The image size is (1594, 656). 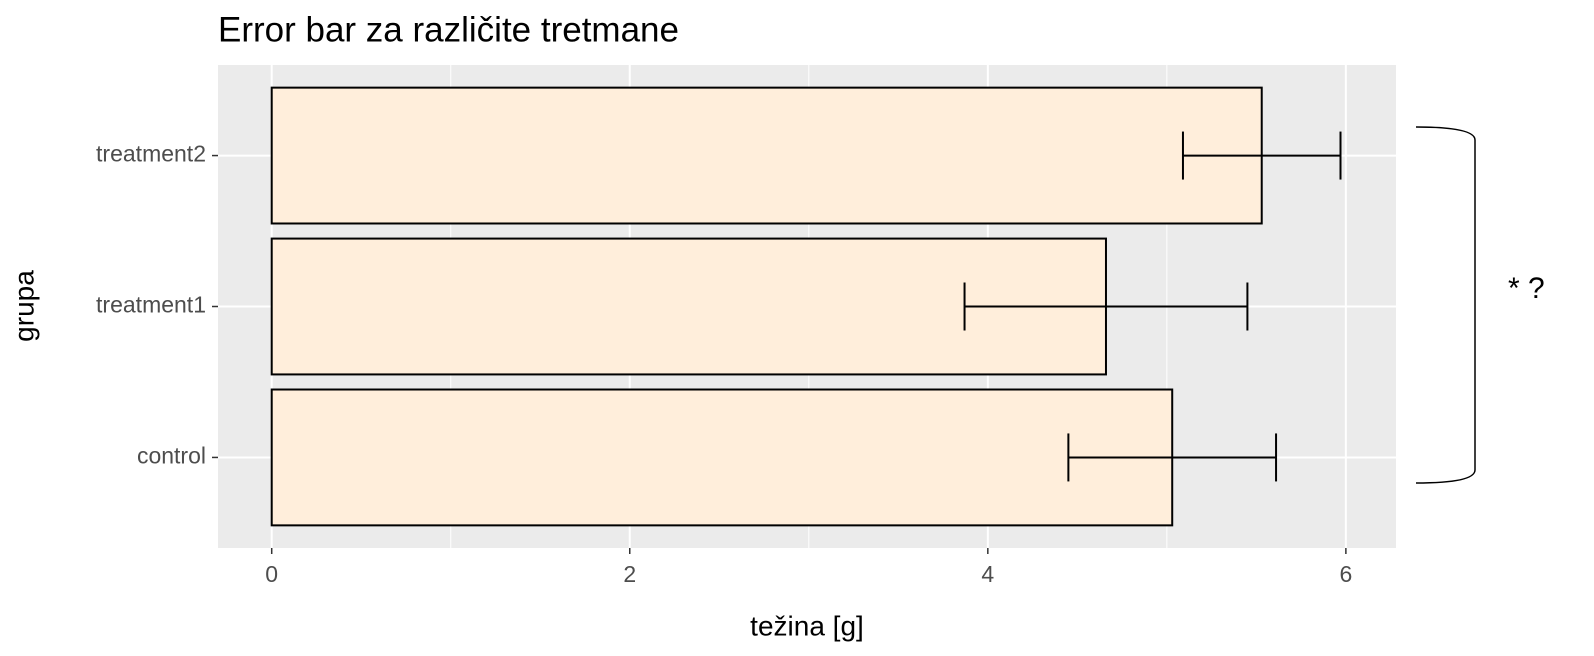 What do you see at coordinates (271, 574) in the screenshot?
I see `x-tick-label: 0` at bounding box center [271, 574].